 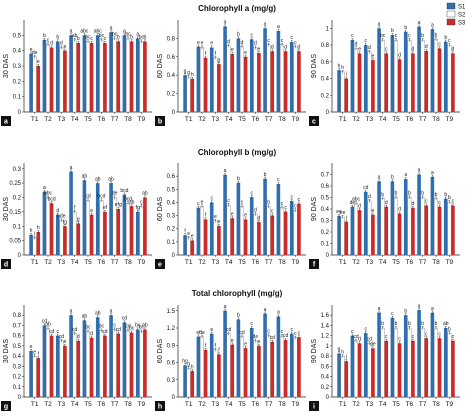 What do you see at coordinates (373, 234) in the screenshot?
I see `bar-f-t3-s3` at bounding box center [373, 234].